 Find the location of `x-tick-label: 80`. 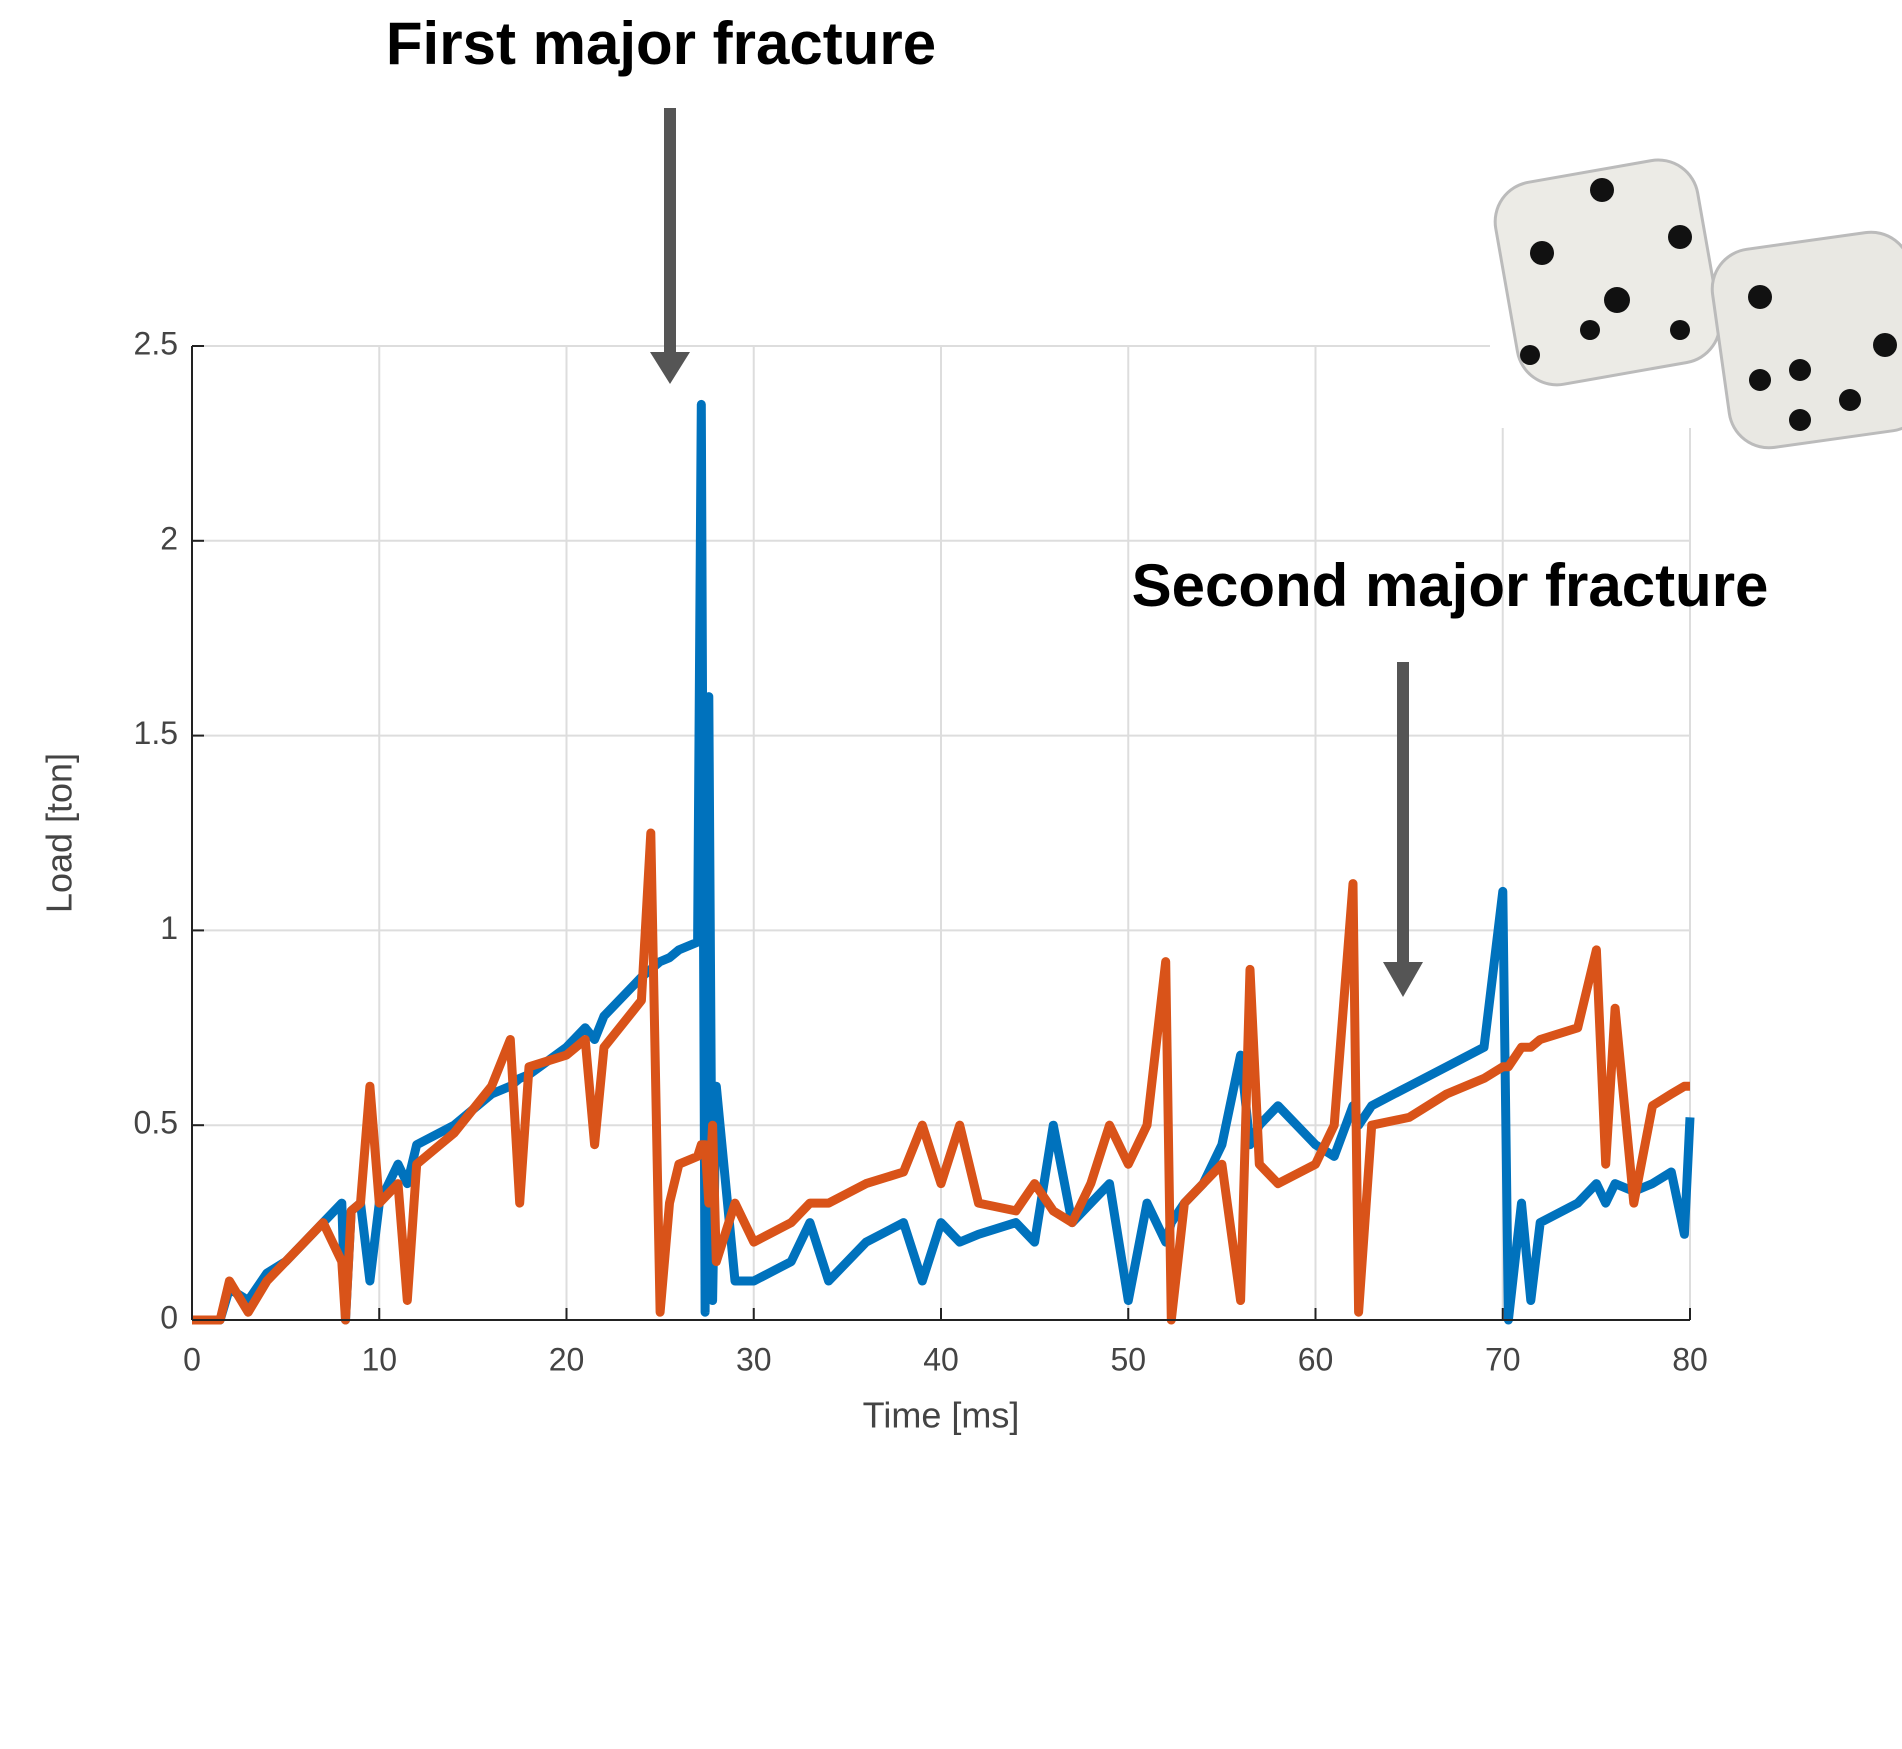

x-tick-label: 80 is located at coordinates (1690, 1359).